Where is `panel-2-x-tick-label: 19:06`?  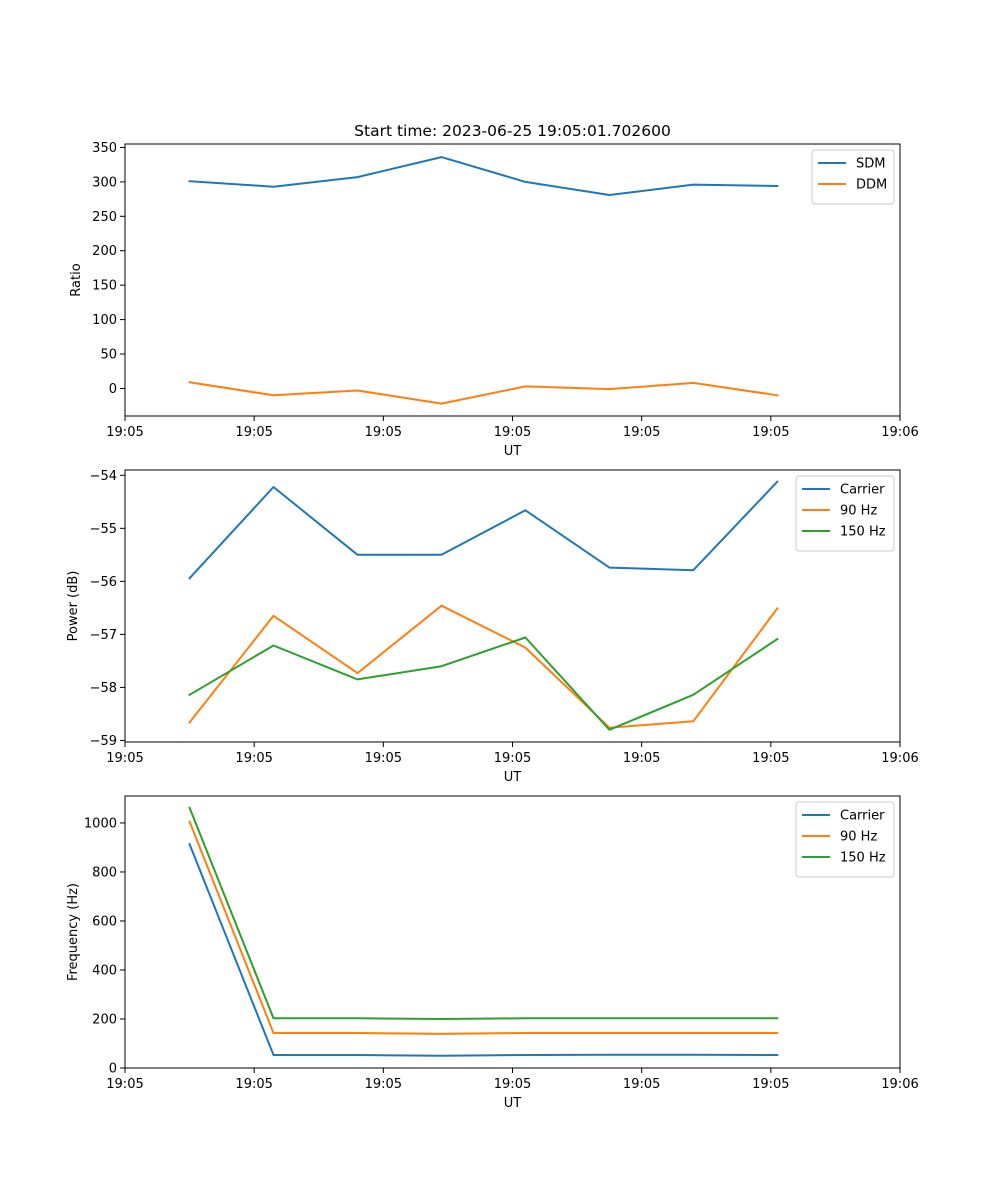 panel-2-x-tick-label: 19:06 is located at coordinates (899, 758).